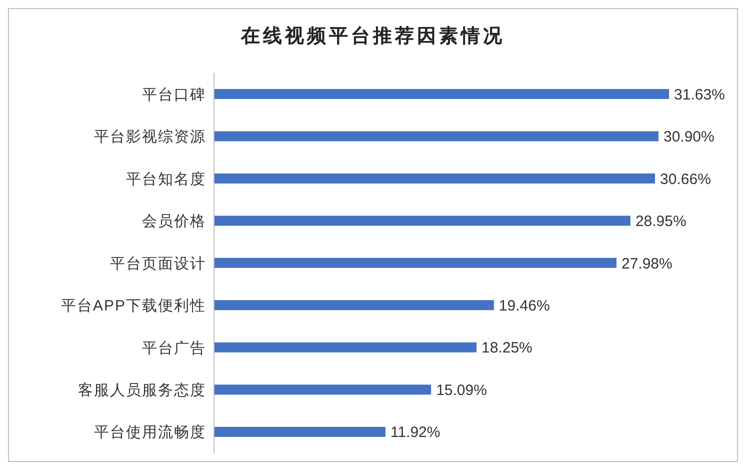  What do you see at coordinates (507, 348) in the screenshot?
I see `data-label: 18.25%` at bounding box center [507, 348].